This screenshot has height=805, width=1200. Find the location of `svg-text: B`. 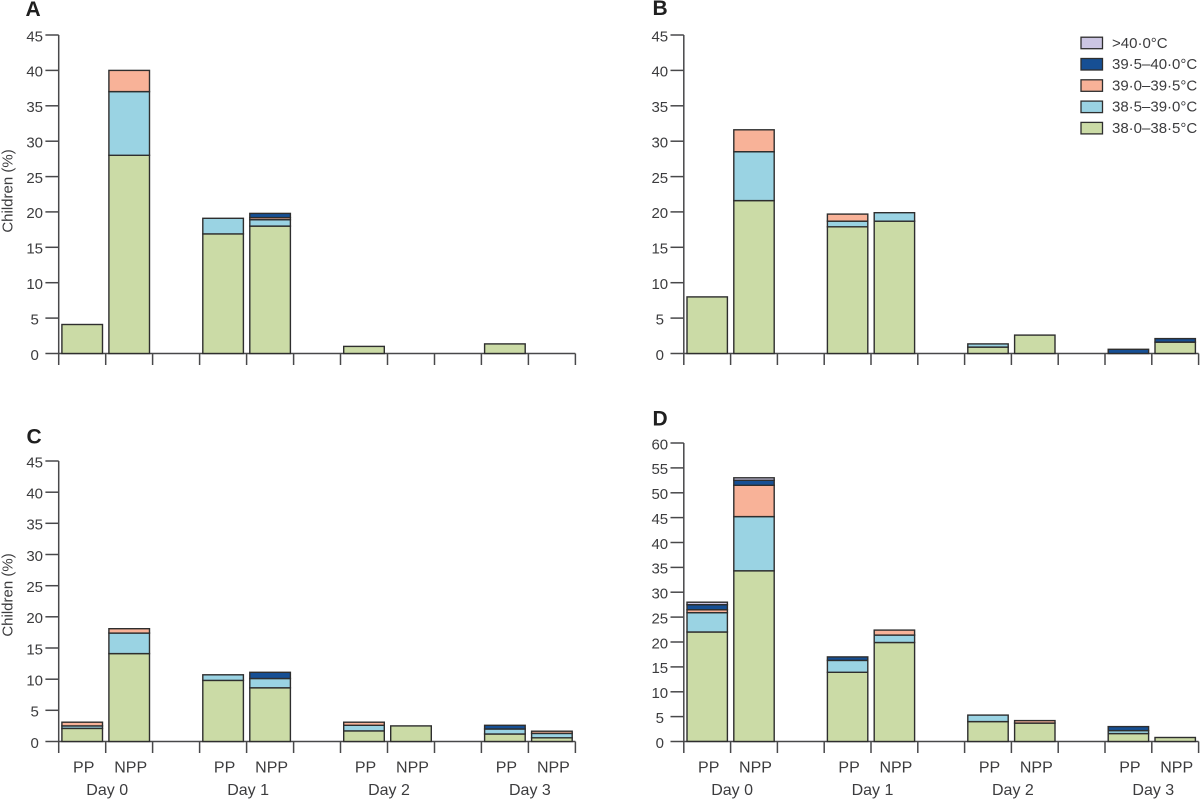

svg-text: B is located at coordinates (660, 10).